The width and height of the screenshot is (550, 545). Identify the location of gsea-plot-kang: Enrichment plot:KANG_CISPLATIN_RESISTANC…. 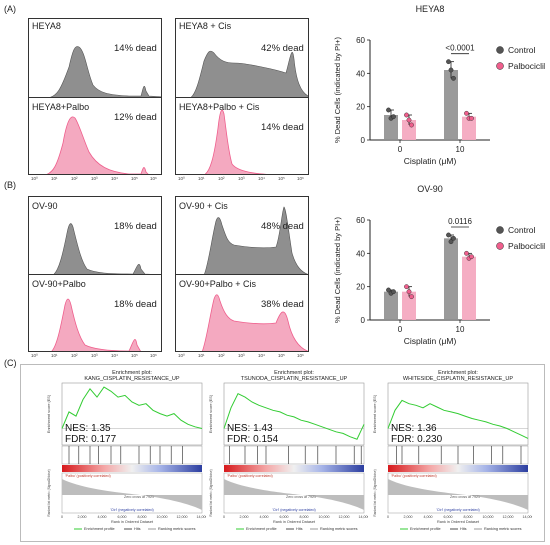
(126, 450).